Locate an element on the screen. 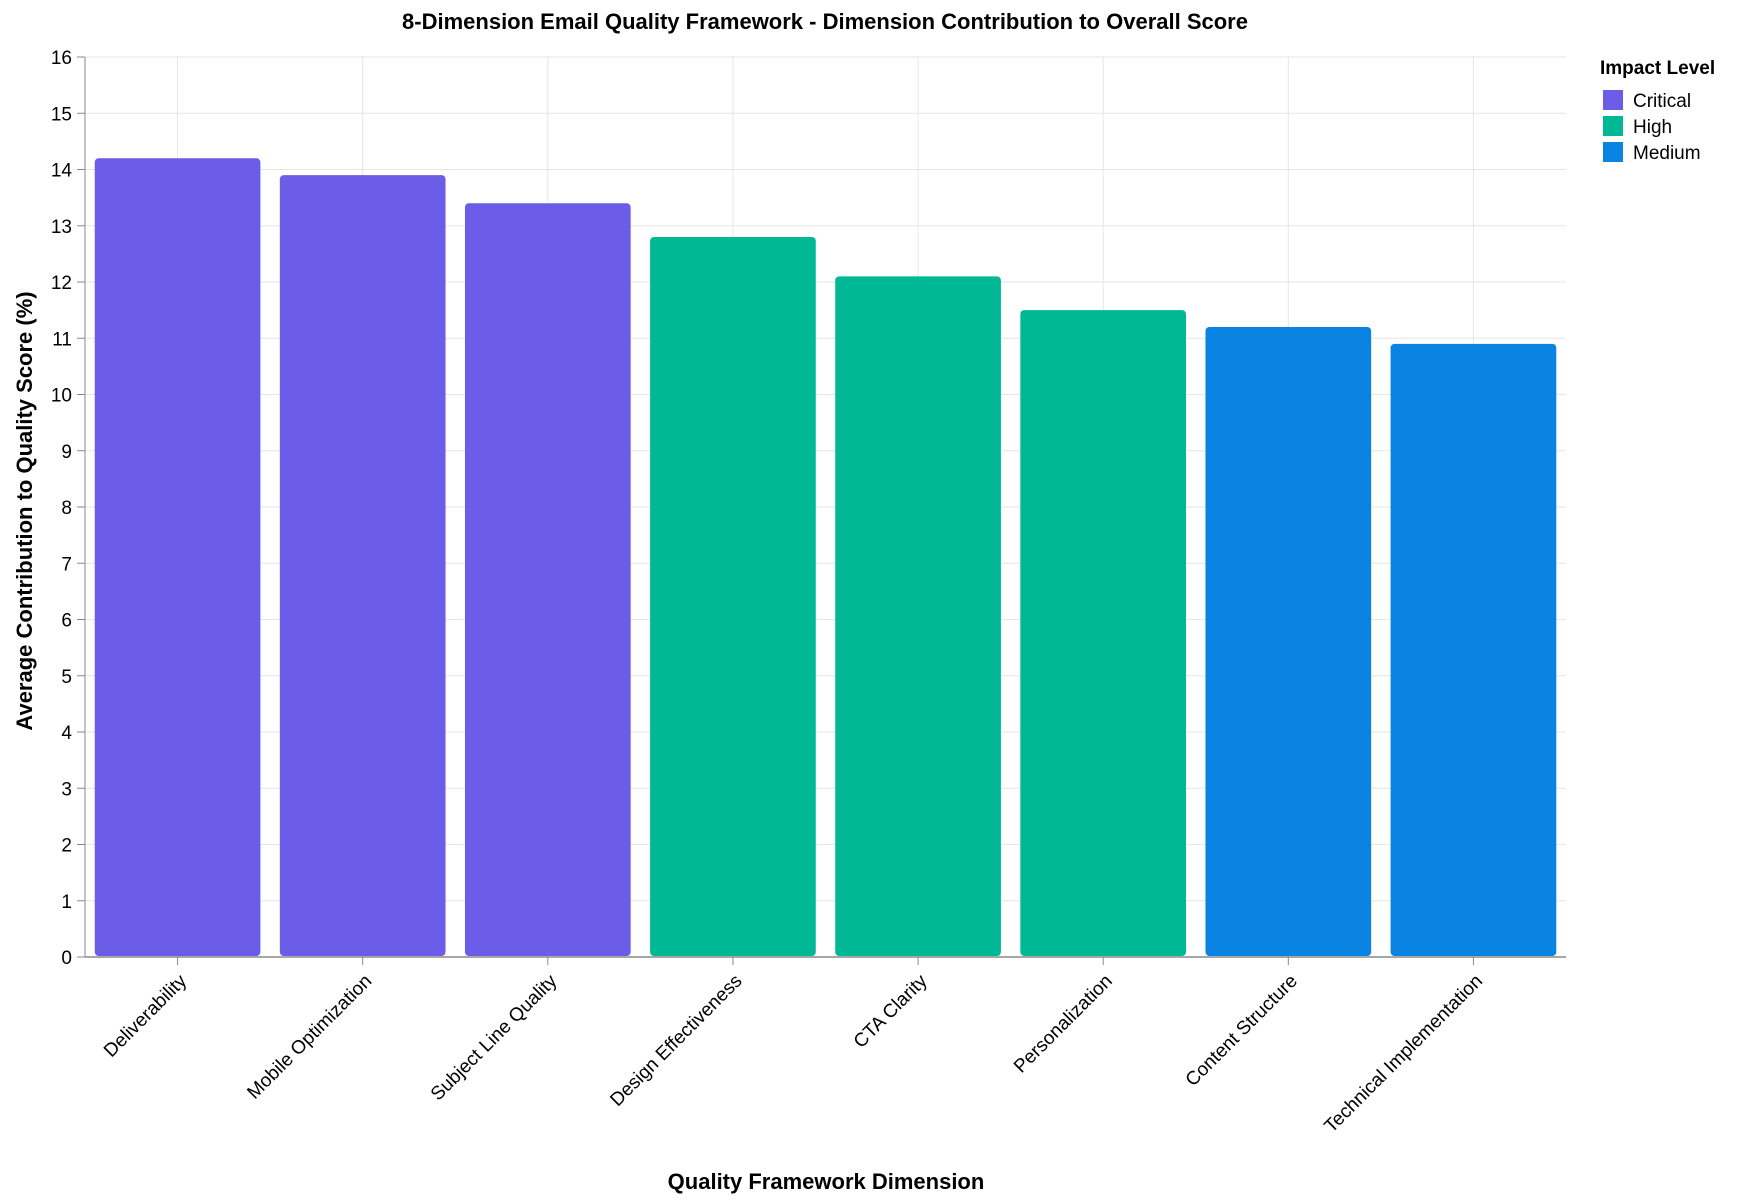 This screenshot has width=1744, height=1202. y-tick-label: 16 is located at coordinates (61, 58).